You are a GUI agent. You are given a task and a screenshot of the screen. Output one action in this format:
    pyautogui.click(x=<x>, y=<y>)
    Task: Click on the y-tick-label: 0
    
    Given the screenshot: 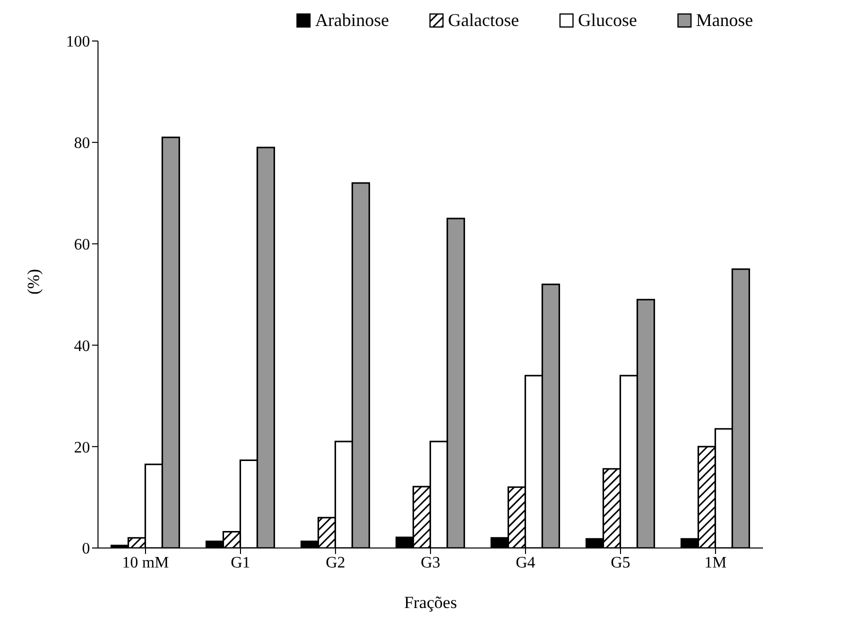 What is the action you would take?
    pyautogui.click(x=86, y=549)
    